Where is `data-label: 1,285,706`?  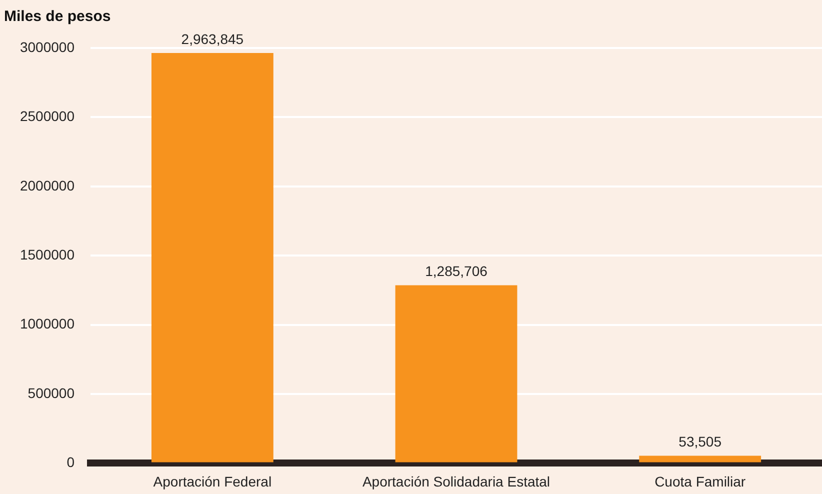
data-label: 1,285,706 is located at coordinates (456, 271).